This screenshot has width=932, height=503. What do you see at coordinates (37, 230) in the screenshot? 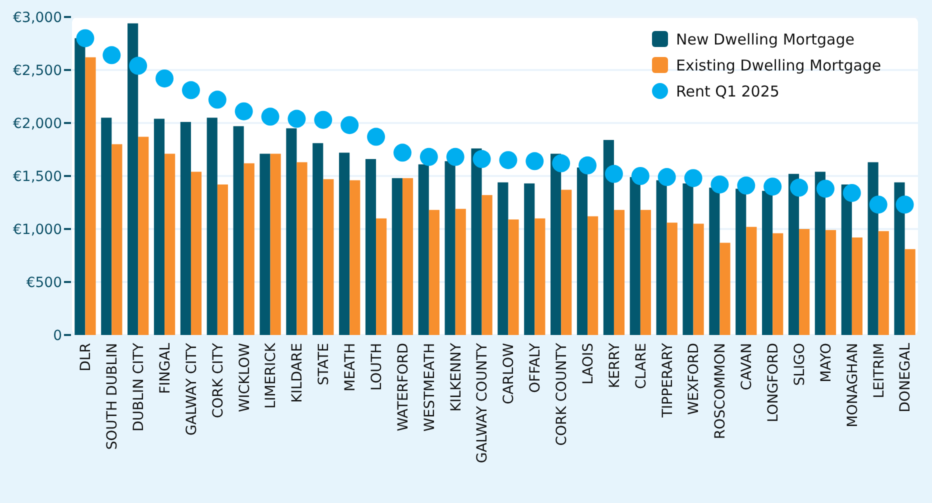
I see `y-tick-label: €1,000` at bounding box center [37, 230].